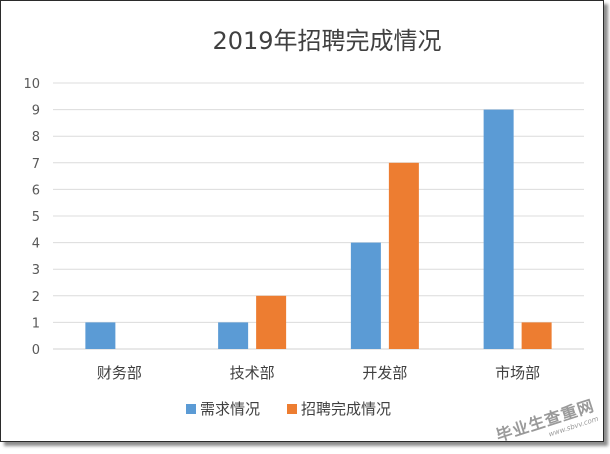  I want to click on x-category-label: 开发部, so click(384, 373).